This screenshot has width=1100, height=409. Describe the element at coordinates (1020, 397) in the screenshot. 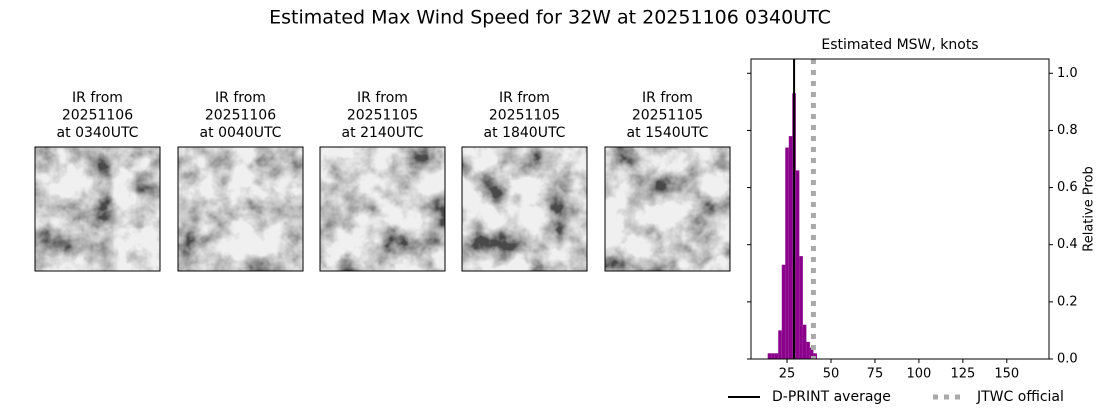

I see `legend-label: JTWC official` at that location.